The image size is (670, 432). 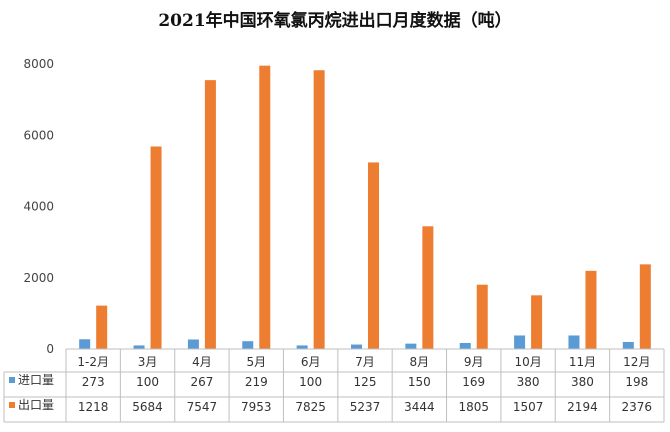 I want to click on category-label-8: 9月, so click(x=474, y=362).